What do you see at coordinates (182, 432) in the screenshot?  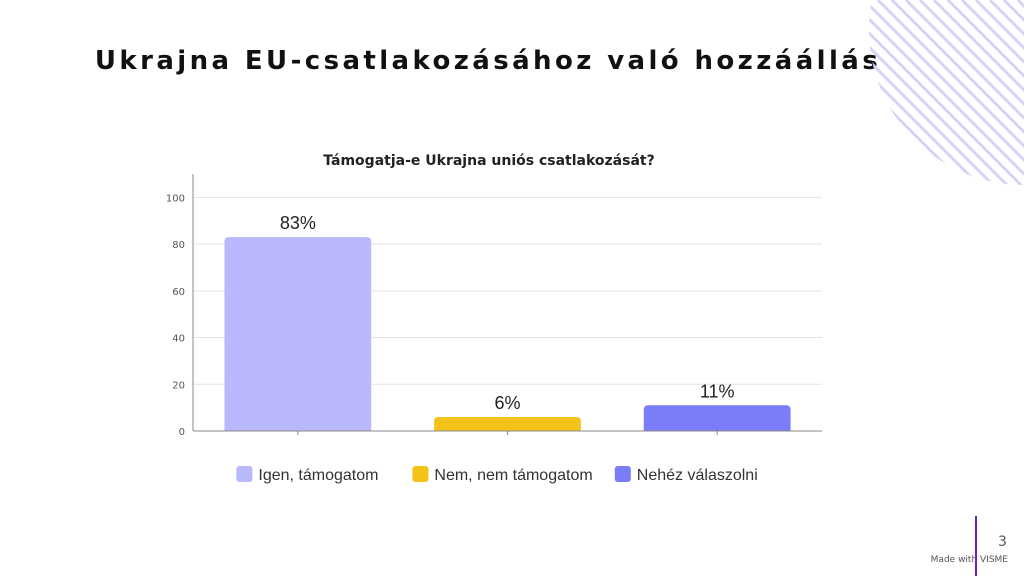 I see `y-tick-label: 0` at bounding box center [182, 432].